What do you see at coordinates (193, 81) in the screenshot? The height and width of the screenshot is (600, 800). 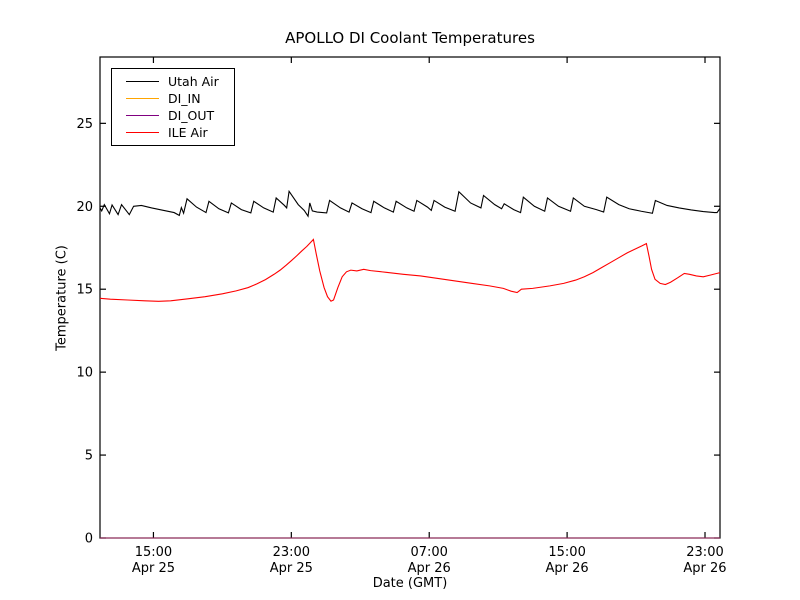 I see `legend-label: Utah Air` at bounding box center [193, 81].